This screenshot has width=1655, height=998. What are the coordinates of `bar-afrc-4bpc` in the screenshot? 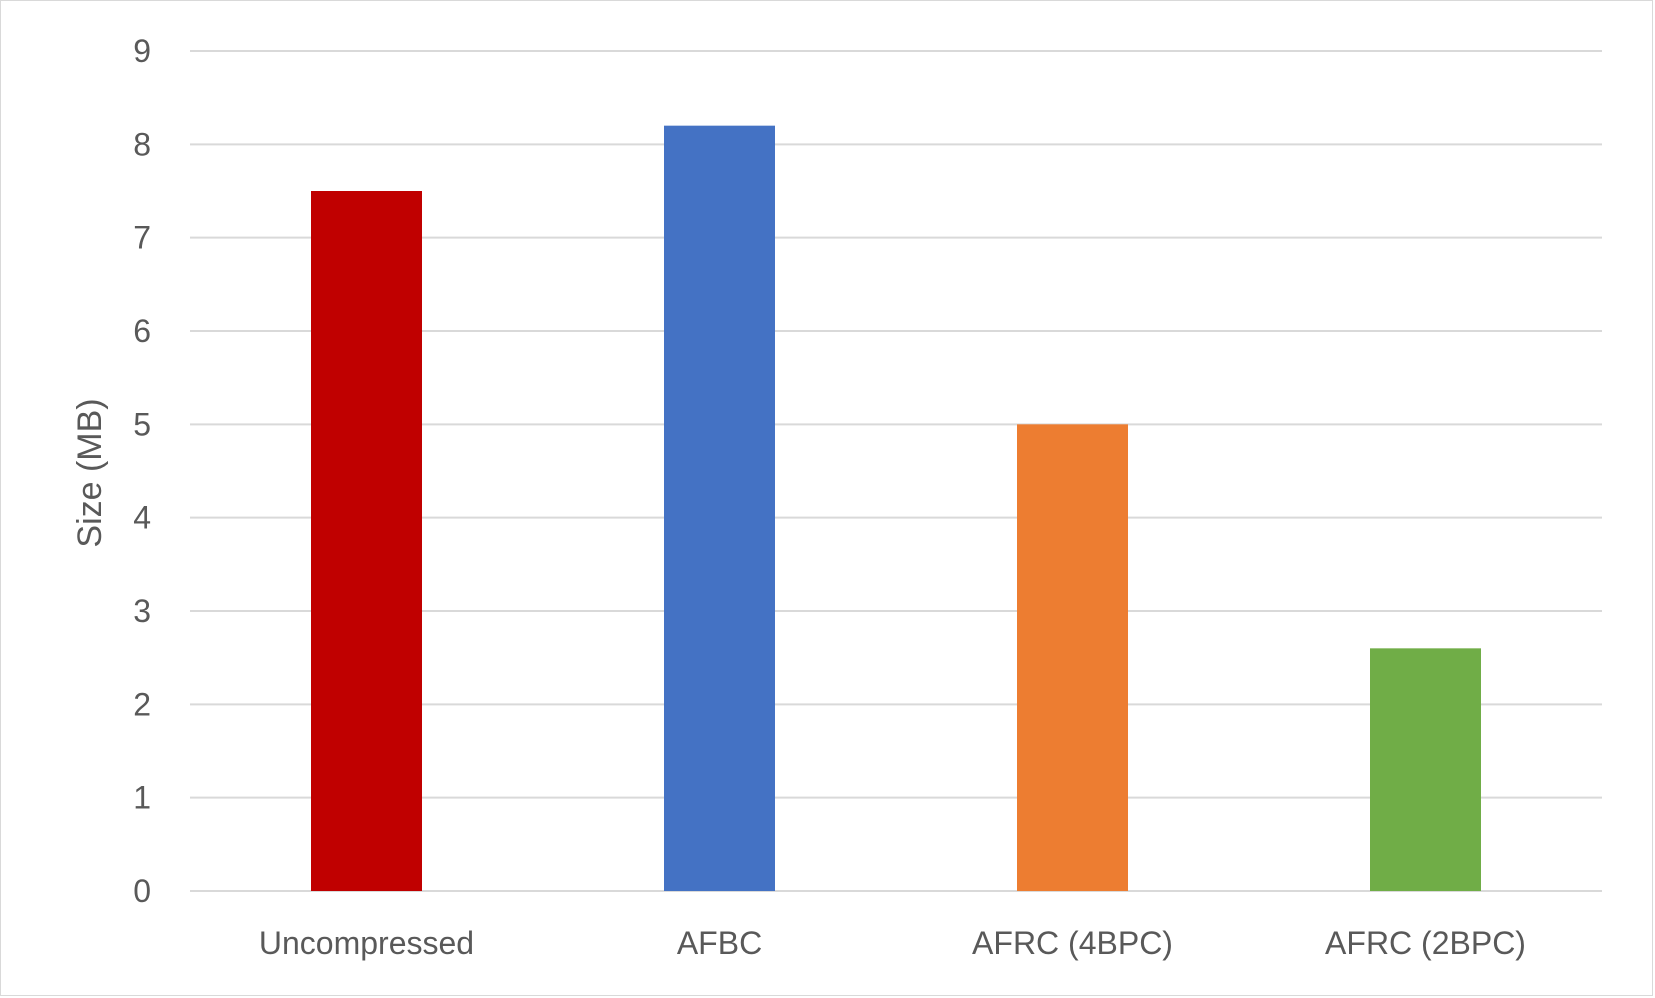 It's located at (1072, 657).